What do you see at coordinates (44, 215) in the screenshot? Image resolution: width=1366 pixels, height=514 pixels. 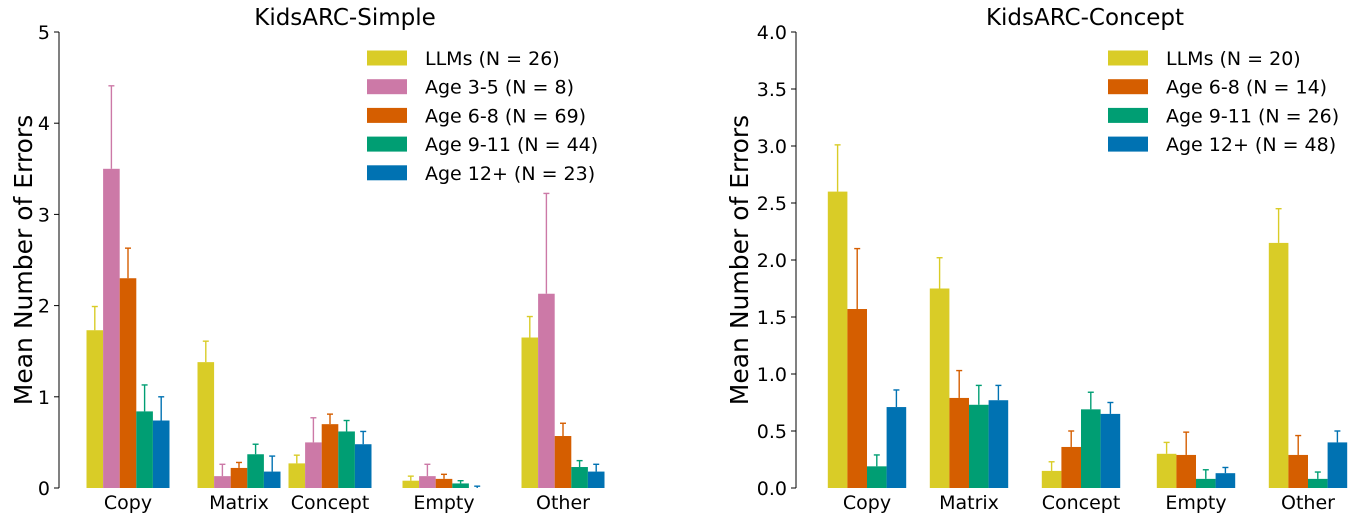 I see `y-tick-label: 3` at bounding box center [44, 215].